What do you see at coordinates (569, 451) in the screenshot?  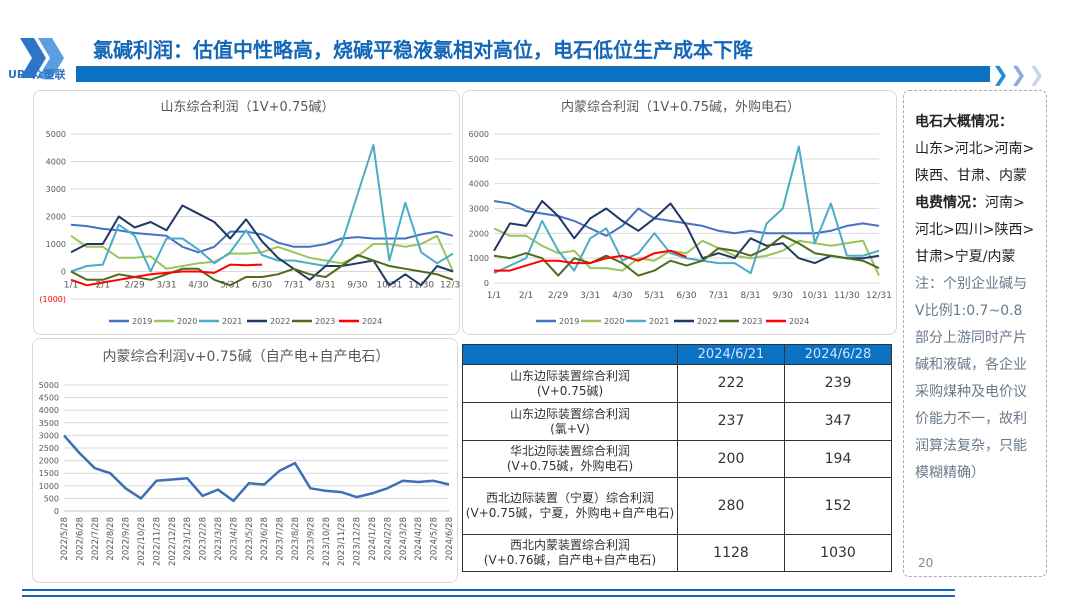 I see `row-label: 华北边际装置综合利润` at bounding box center [569, 451].